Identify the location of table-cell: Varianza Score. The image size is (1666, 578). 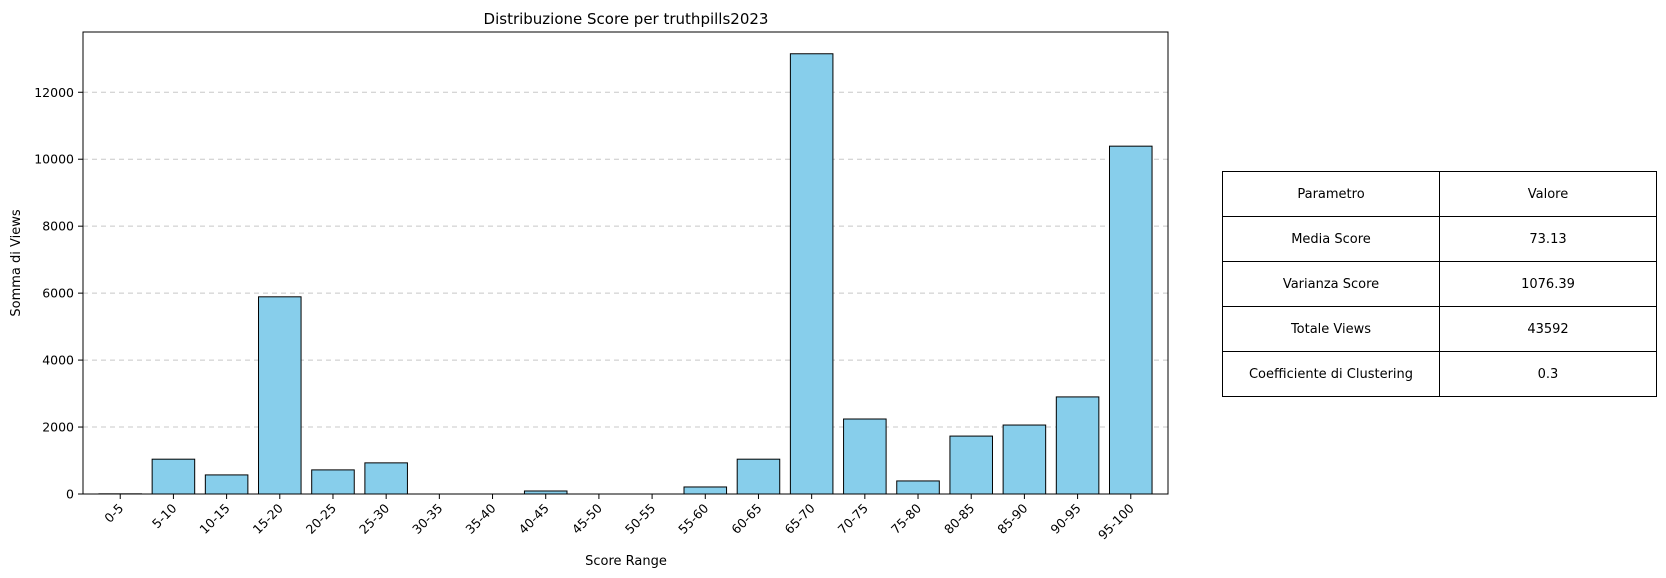
(1331, 284).